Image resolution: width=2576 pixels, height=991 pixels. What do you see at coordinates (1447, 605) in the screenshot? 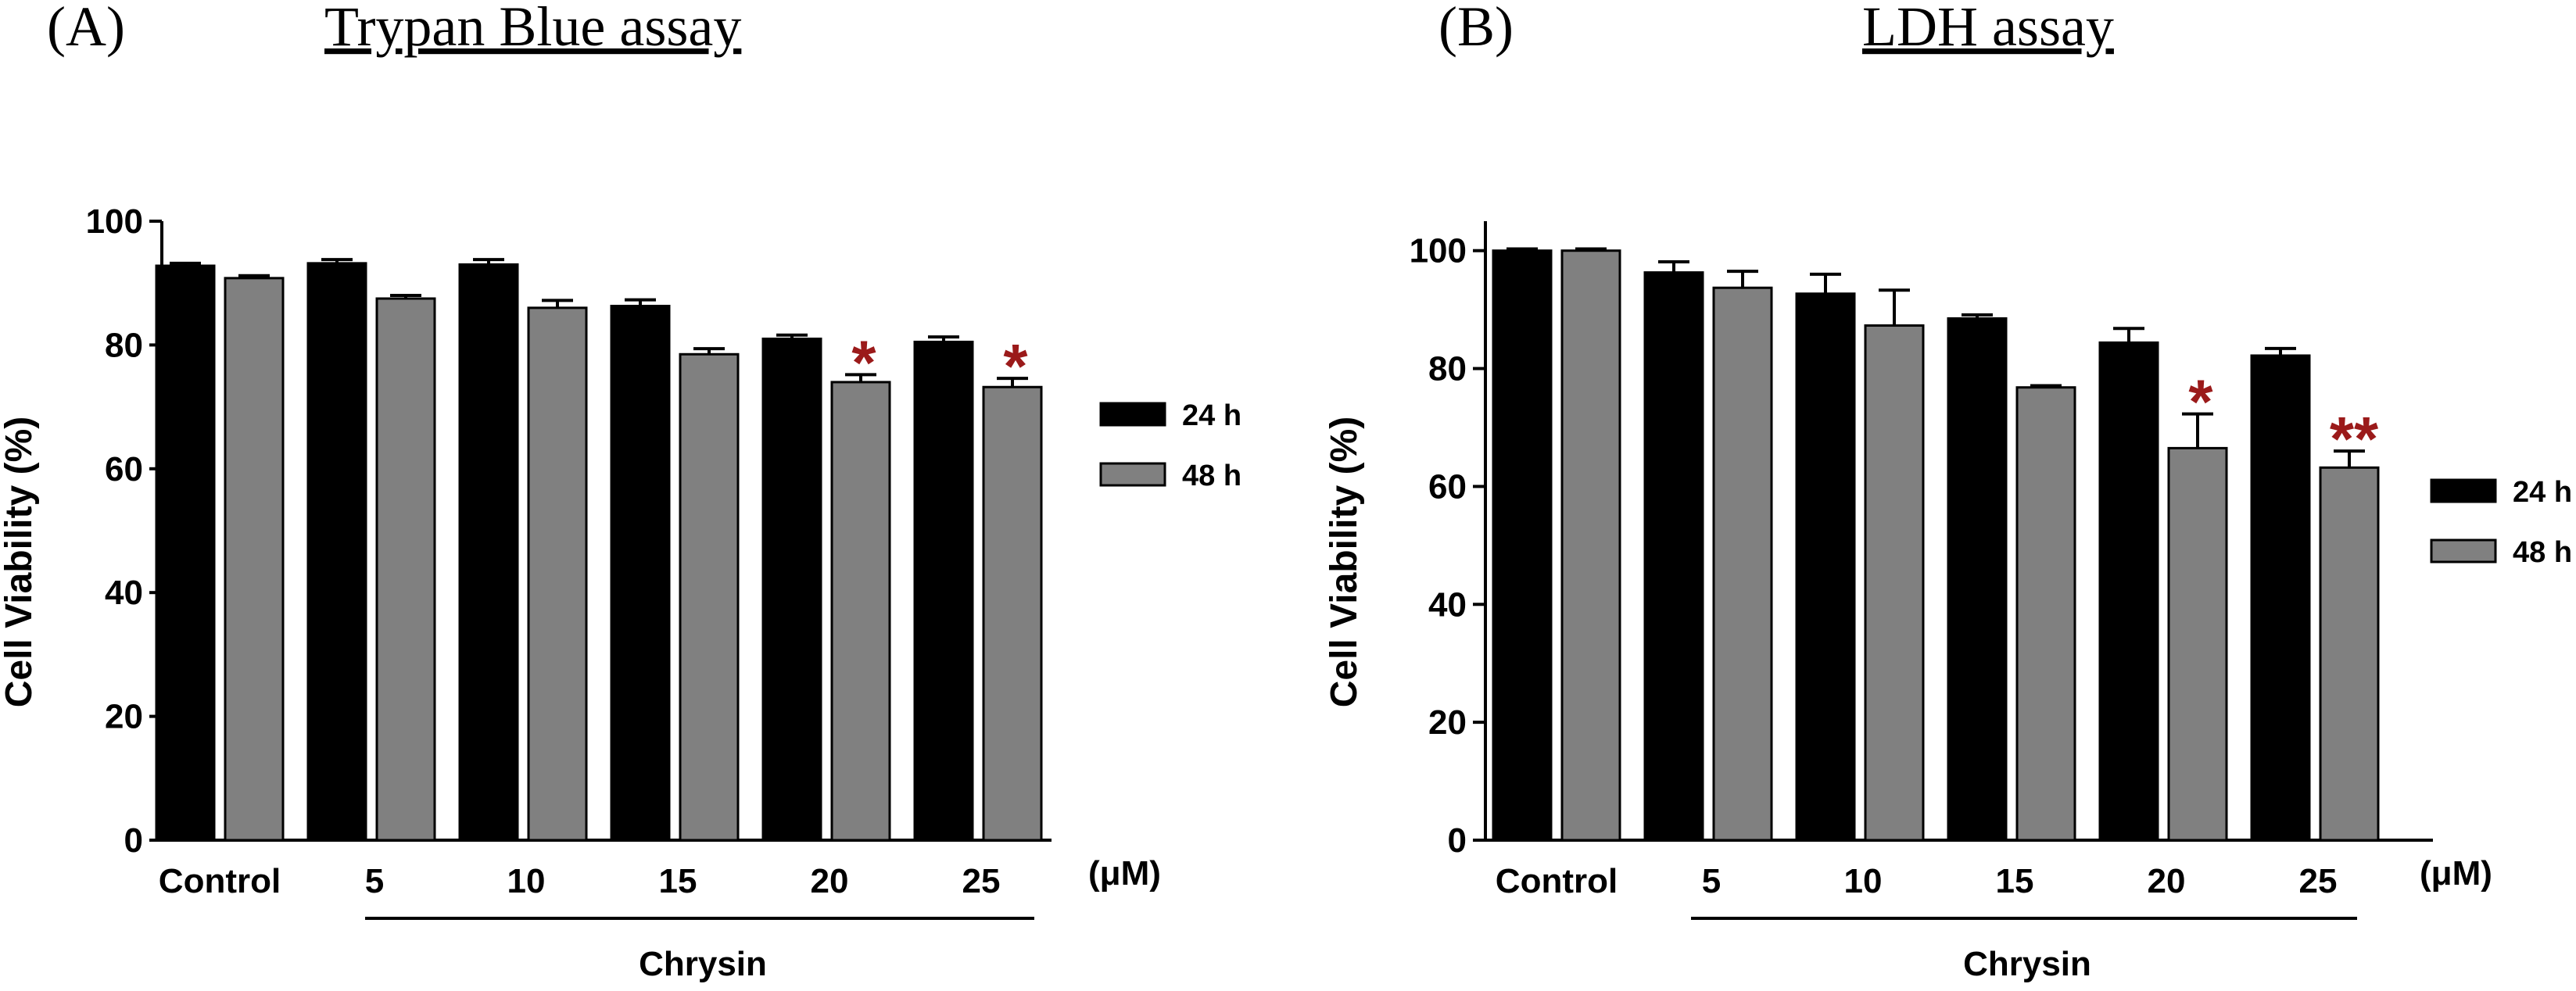
I see `panel-b-y-tick-label: 40` at bounding box center [1447, 605].